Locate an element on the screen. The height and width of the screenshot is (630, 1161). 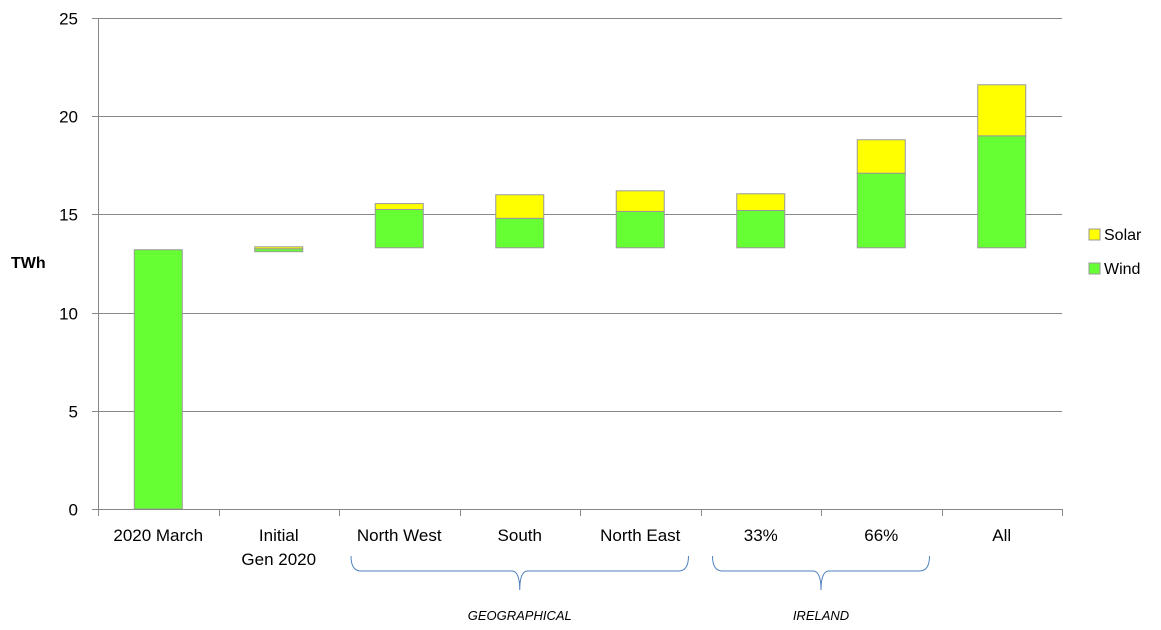
legend-label-solar: Solar is located at coordinates (1123, 235).